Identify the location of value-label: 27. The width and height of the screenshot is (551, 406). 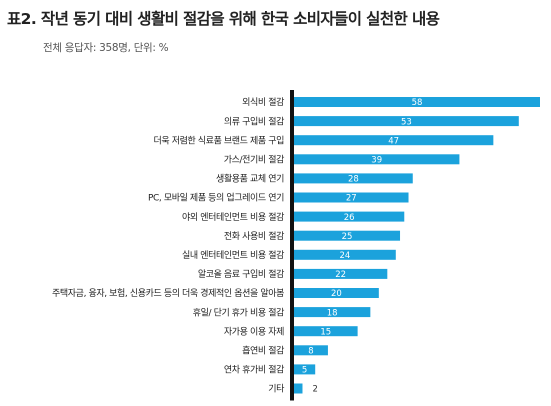
(351, 199).